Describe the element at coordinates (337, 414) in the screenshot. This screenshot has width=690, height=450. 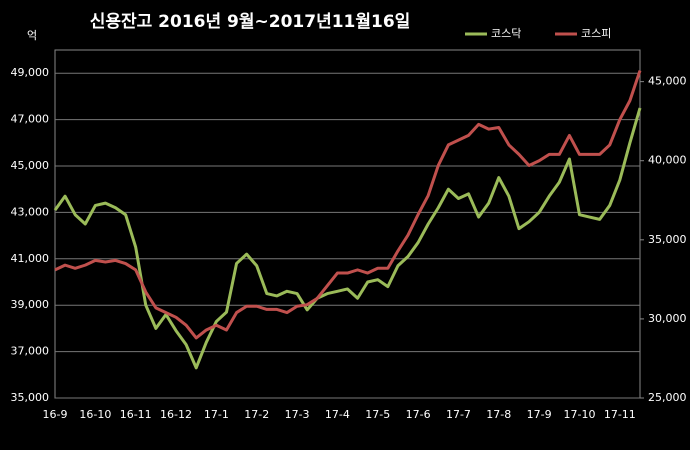
I see `x-tick-label: 17-4` at that location.